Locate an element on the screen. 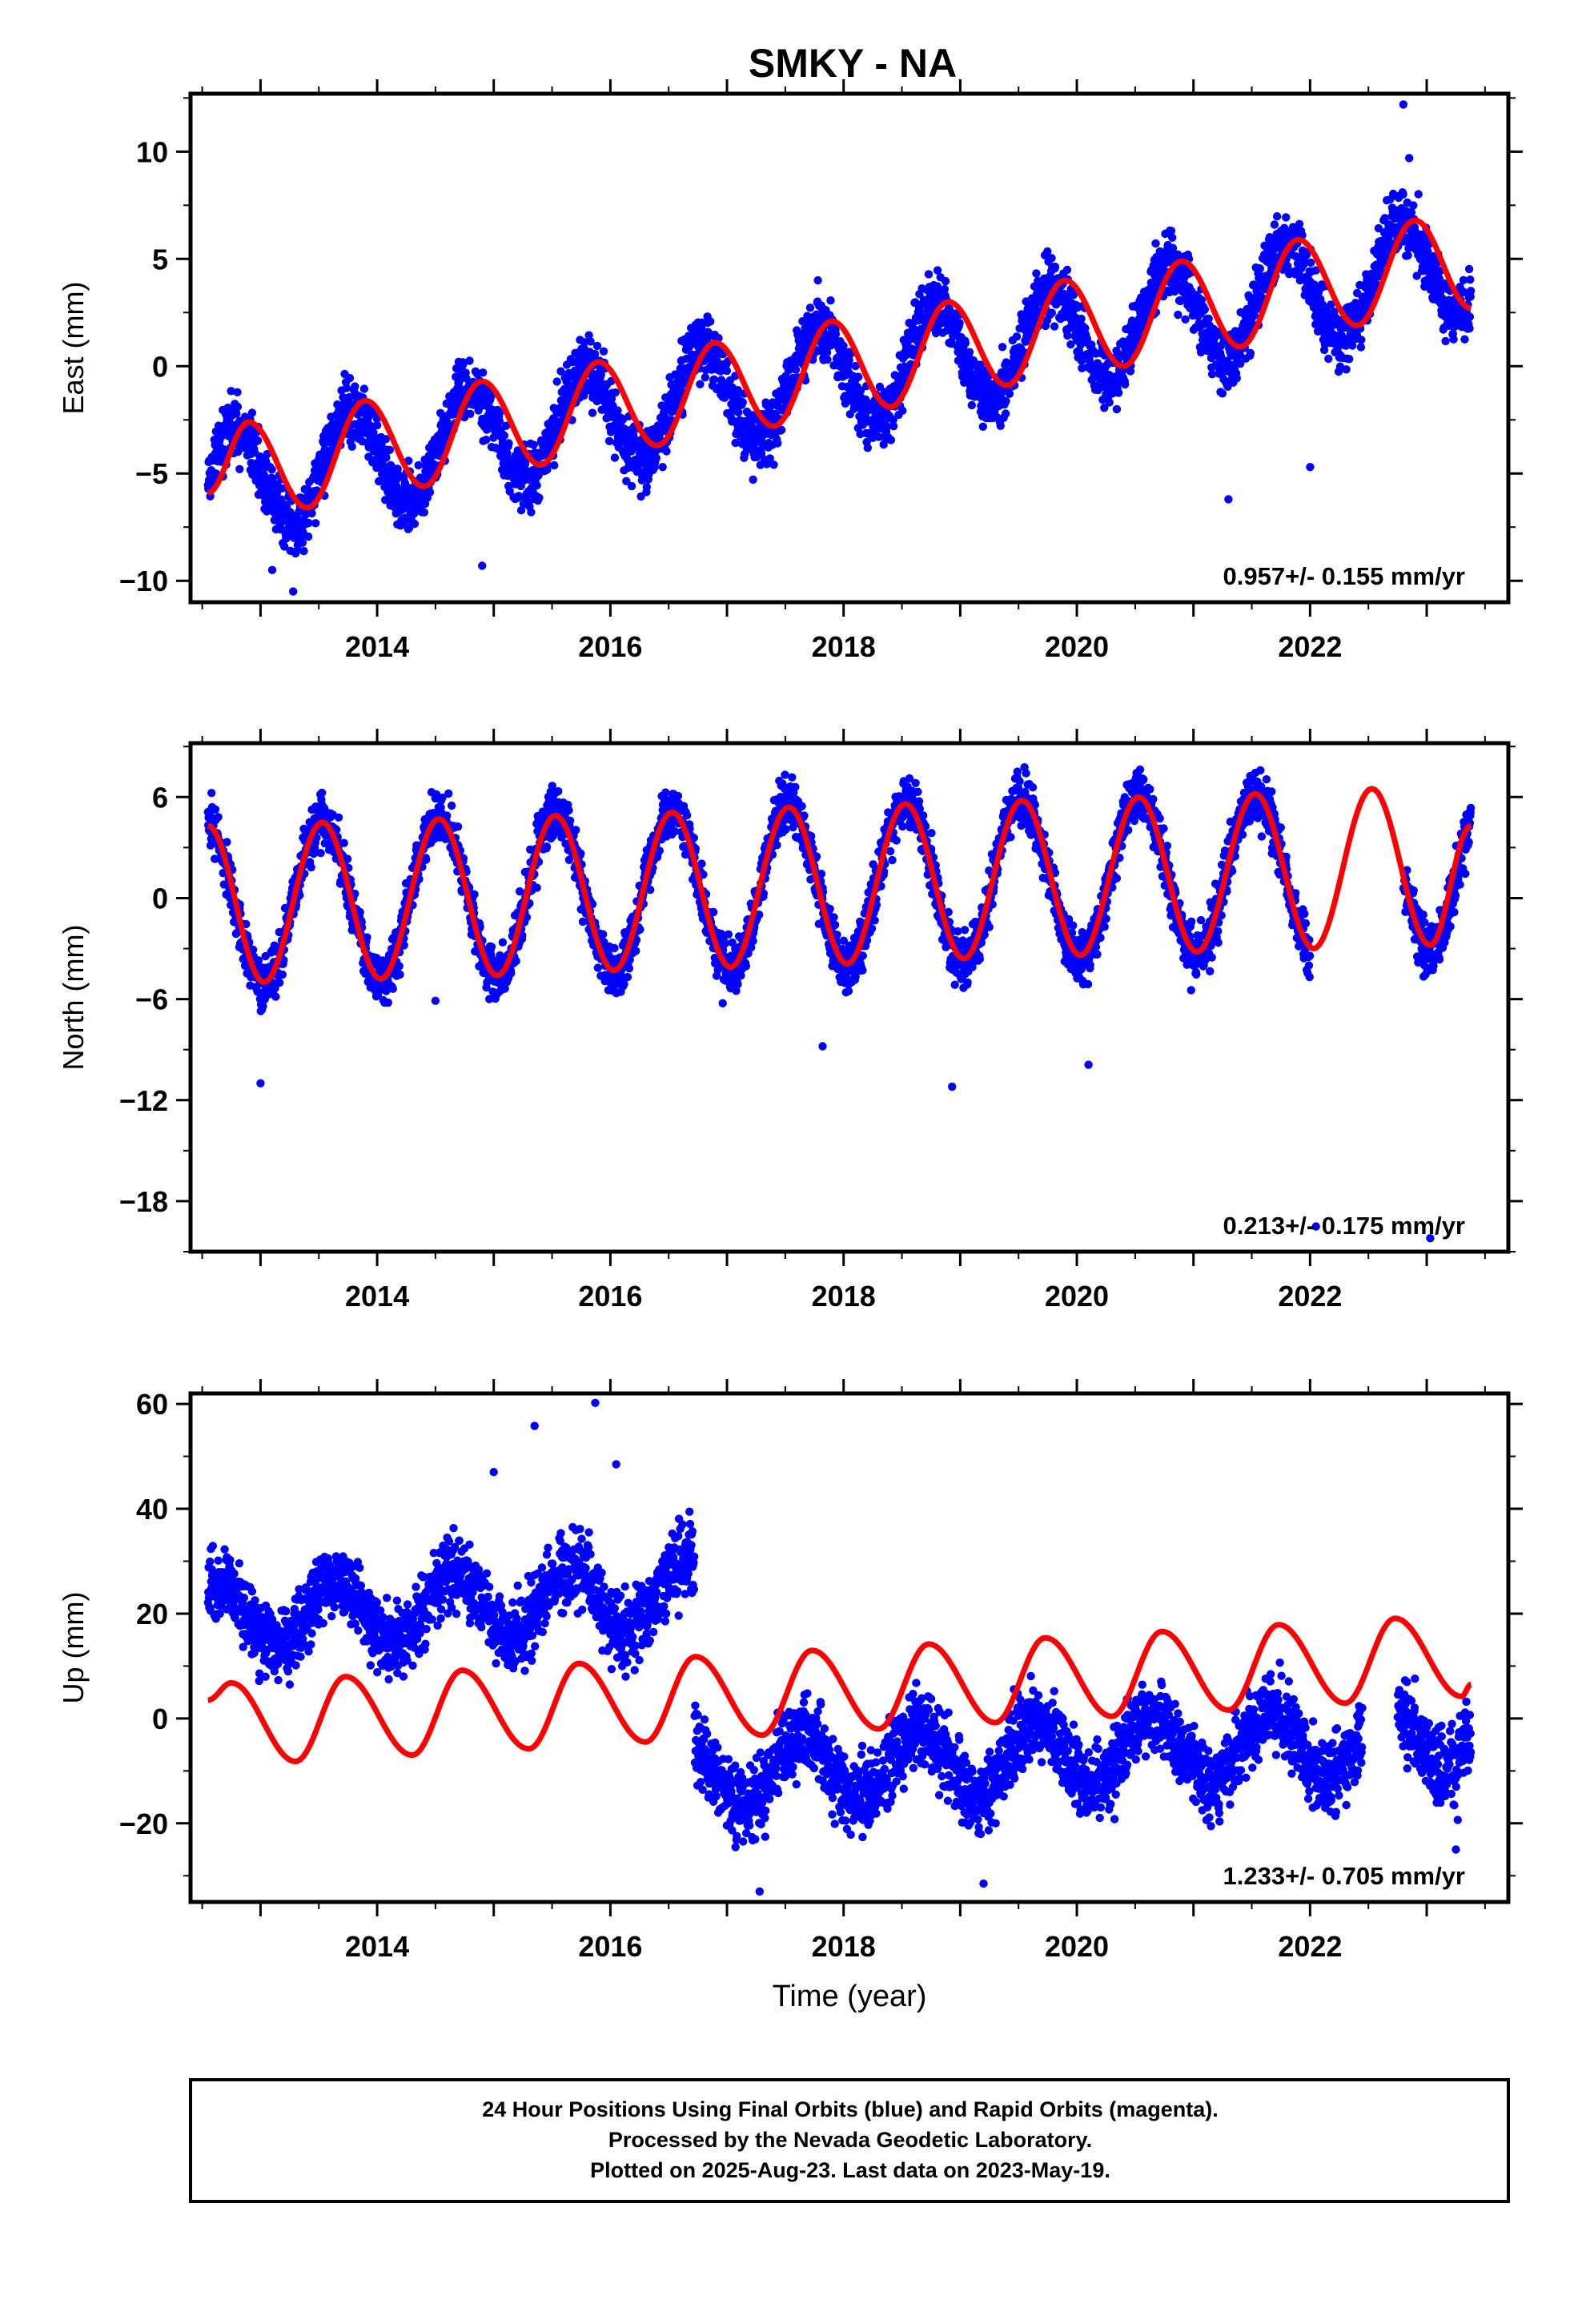 This screenshot has width=1582, height=2324. y-tick-label: −5 is located at coordinates (151, 473).